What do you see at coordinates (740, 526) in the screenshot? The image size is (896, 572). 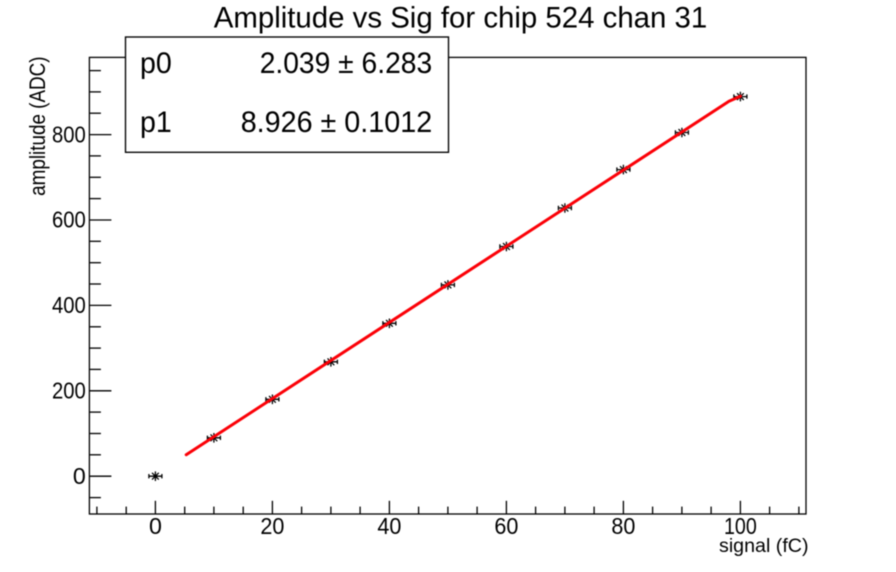 I see `svg-text: 100` at bounding box center [740, 526].